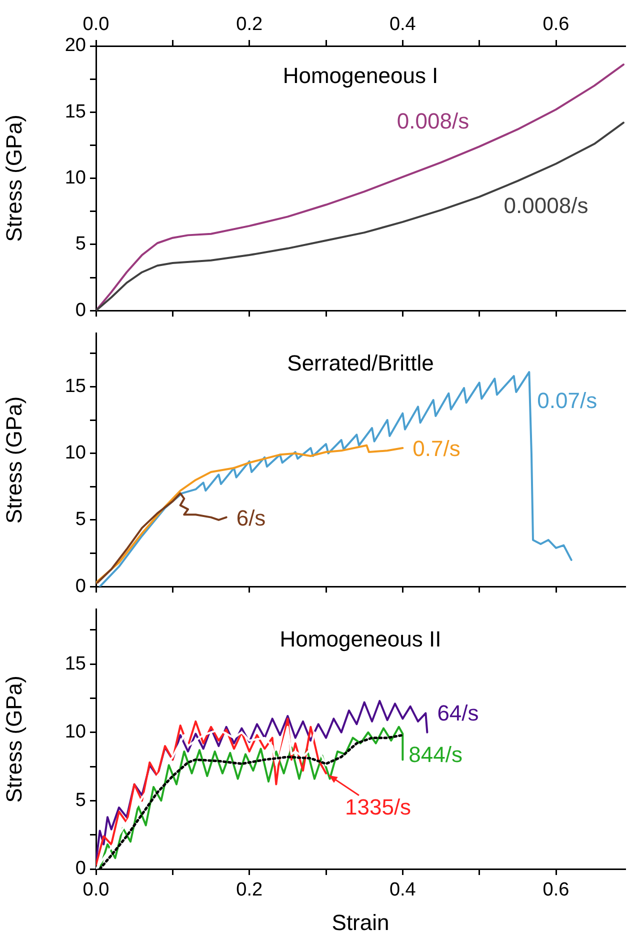 Image resolution: width=628 pixels, height=937 pixels. What do you see at coordinates (361, 922) in the screenshot?
I see `x-axis-title: Strain` at bounding box center [361, 922].